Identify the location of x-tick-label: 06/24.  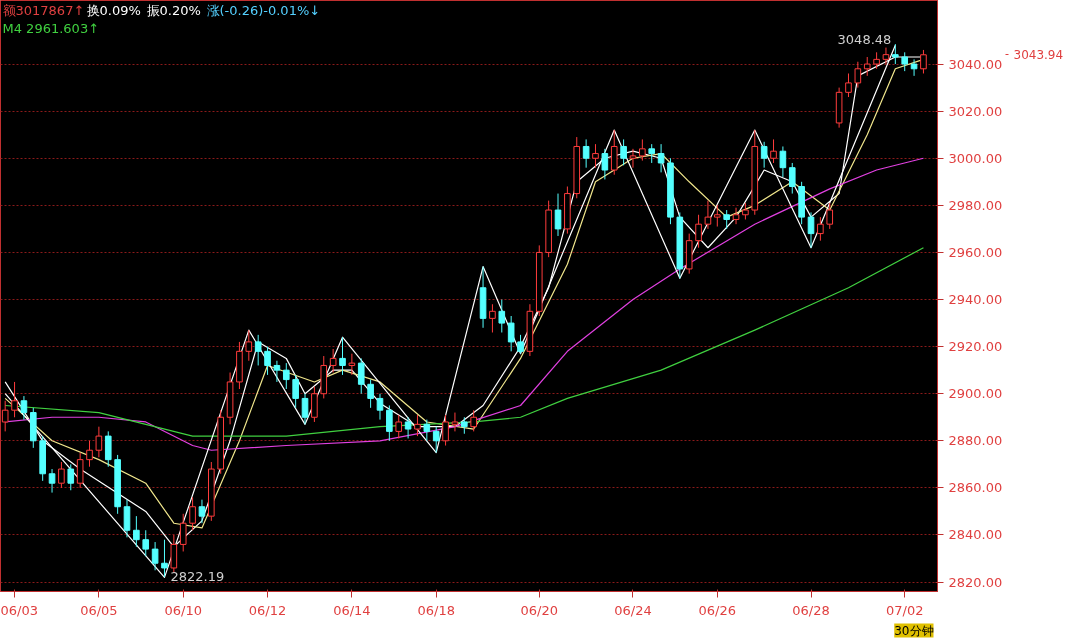
(633, 610).